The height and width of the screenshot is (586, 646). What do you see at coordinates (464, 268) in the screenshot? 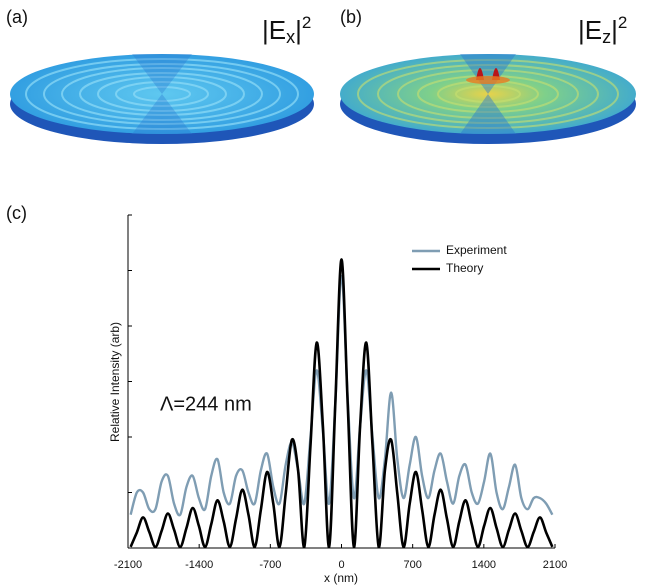
I see `legend-label: Theory` at bounding box center [464, 268].